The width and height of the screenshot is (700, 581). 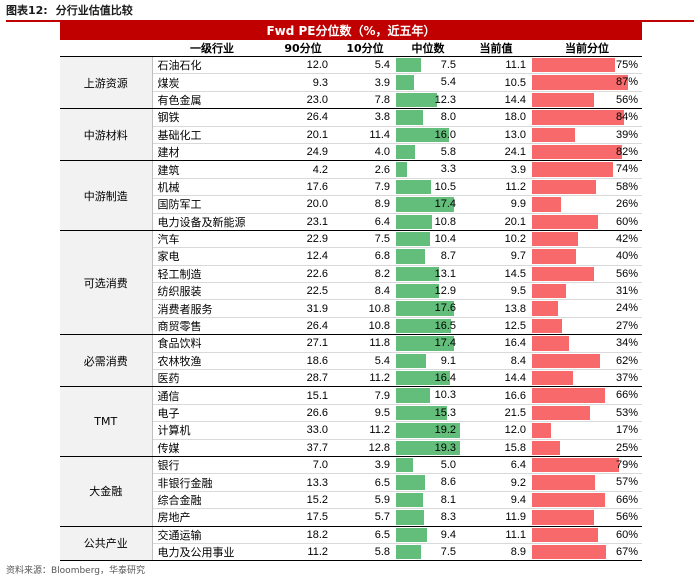 What do you see at coordinates (106, 135) in the screenshot?
I see `sector-label: 中游材料` at bounding box center [106, 135].